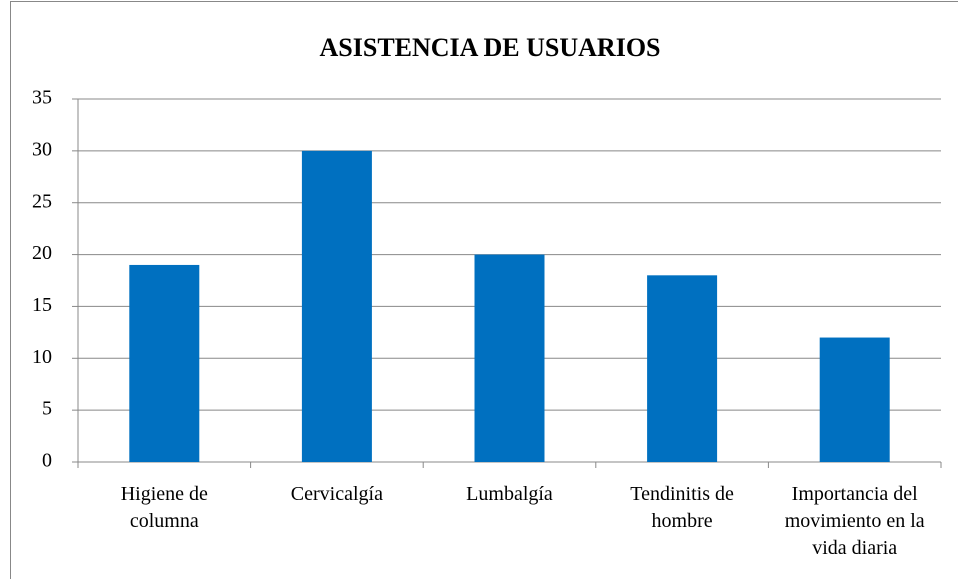 The height and width of the screenshot is (579, 958). What do you see at coordinates (164, 507) in the screenshot?
I see `x-tick-label: Higiene de columna` at bounding box center [164, 507].